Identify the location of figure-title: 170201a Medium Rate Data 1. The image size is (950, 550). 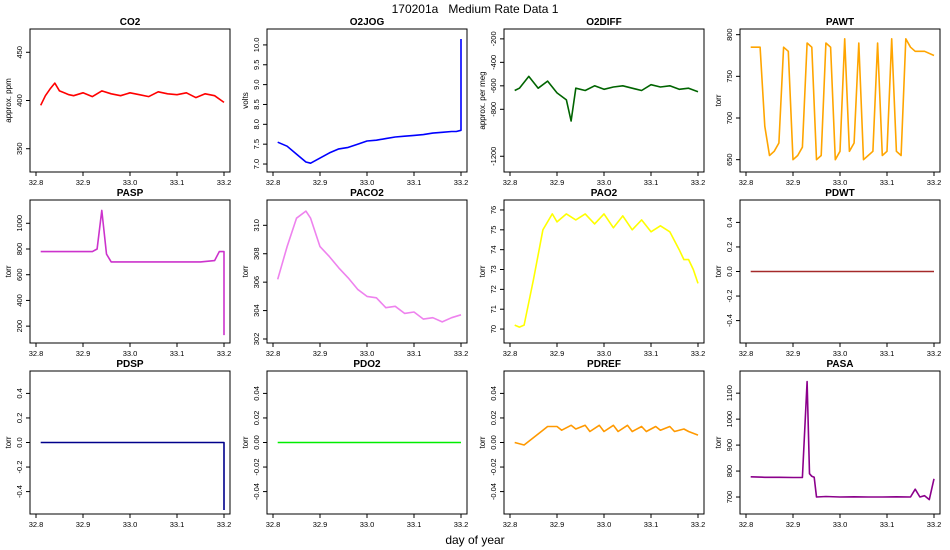
(475, 9).